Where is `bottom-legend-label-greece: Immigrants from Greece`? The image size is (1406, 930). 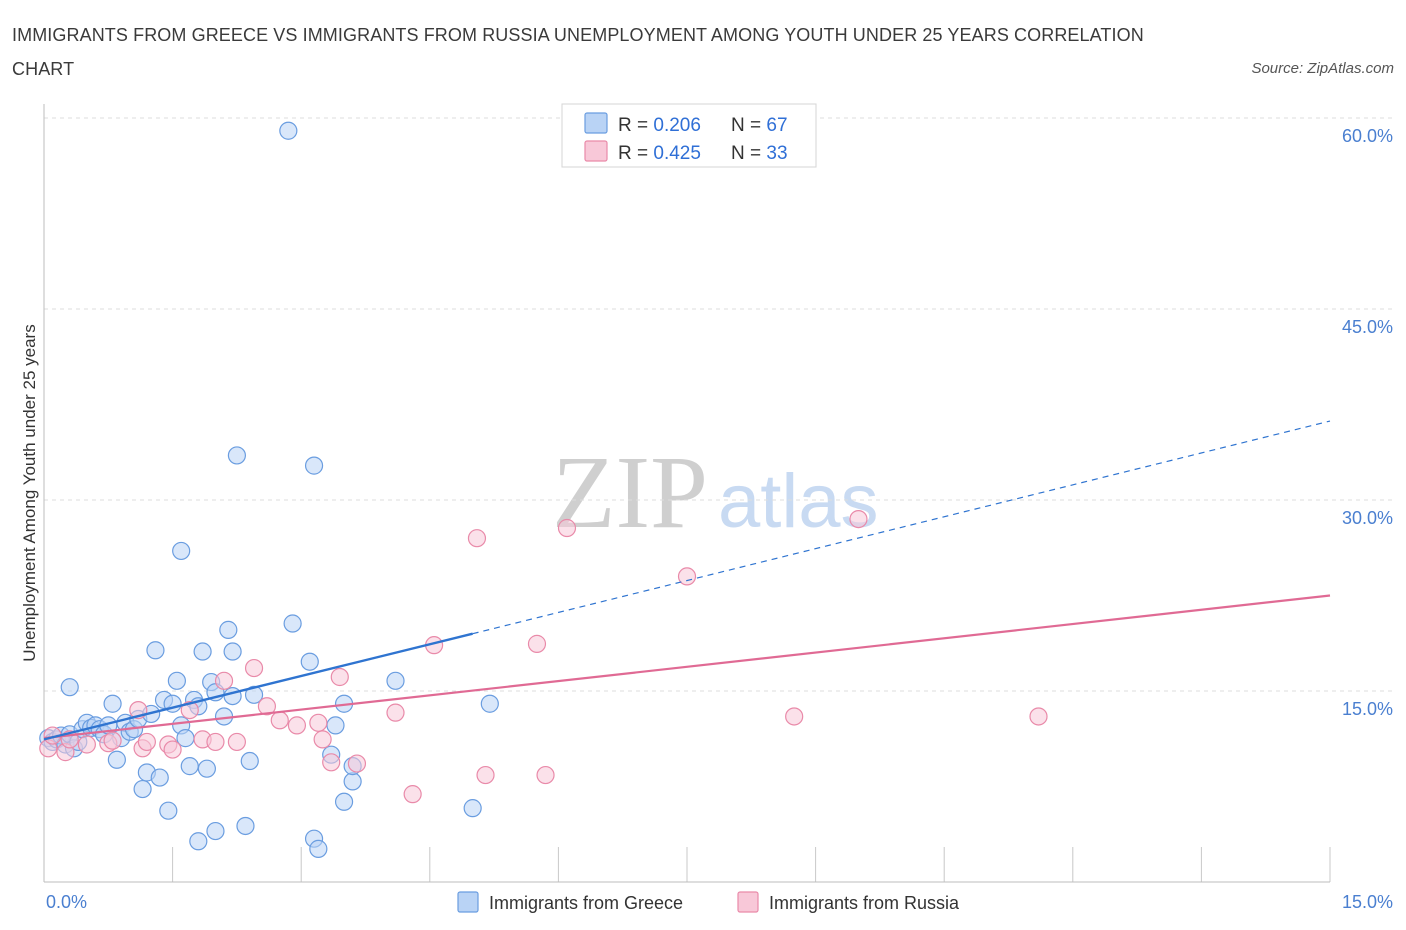
bottom-legend-label-greece: Immigrants from Greece is located at coordinates (586, 903).